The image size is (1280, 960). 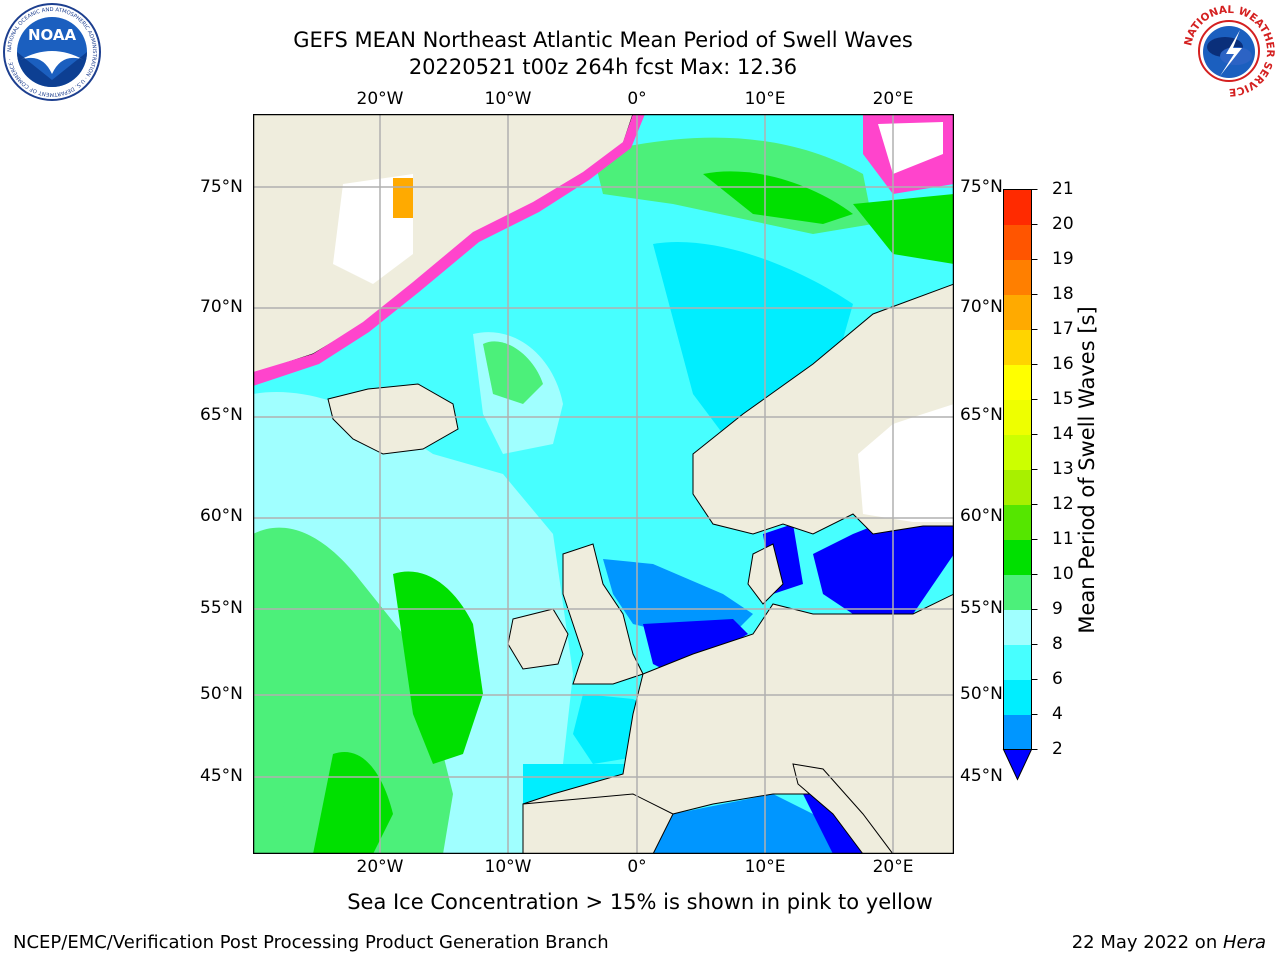 What do you see at coordinates (1063, 398) in the screenshot?
I see `colorbar-tick-label: 15` at bounding box center [1063, 398].